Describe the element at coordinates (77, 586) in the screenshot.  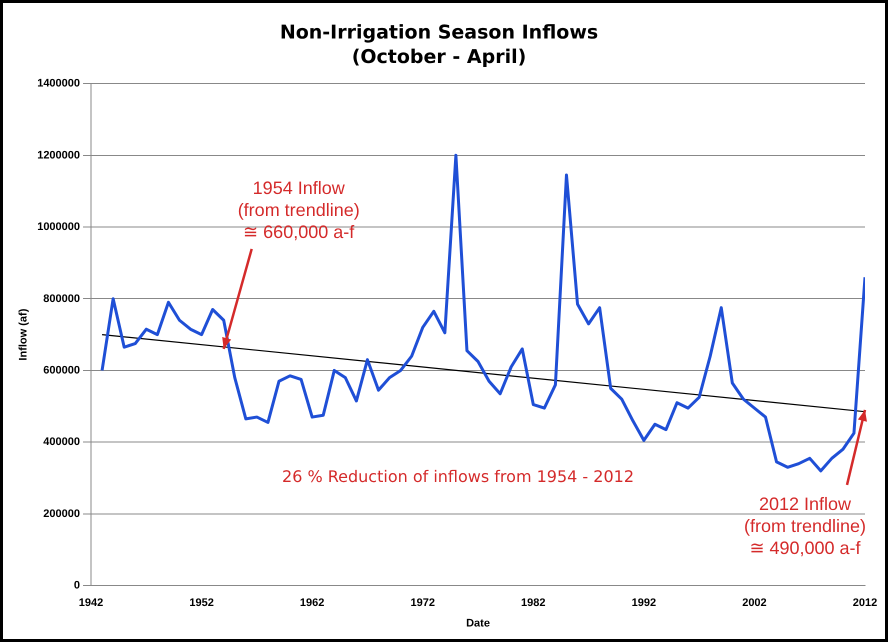
I see `y-tick-label: 0` at that location.